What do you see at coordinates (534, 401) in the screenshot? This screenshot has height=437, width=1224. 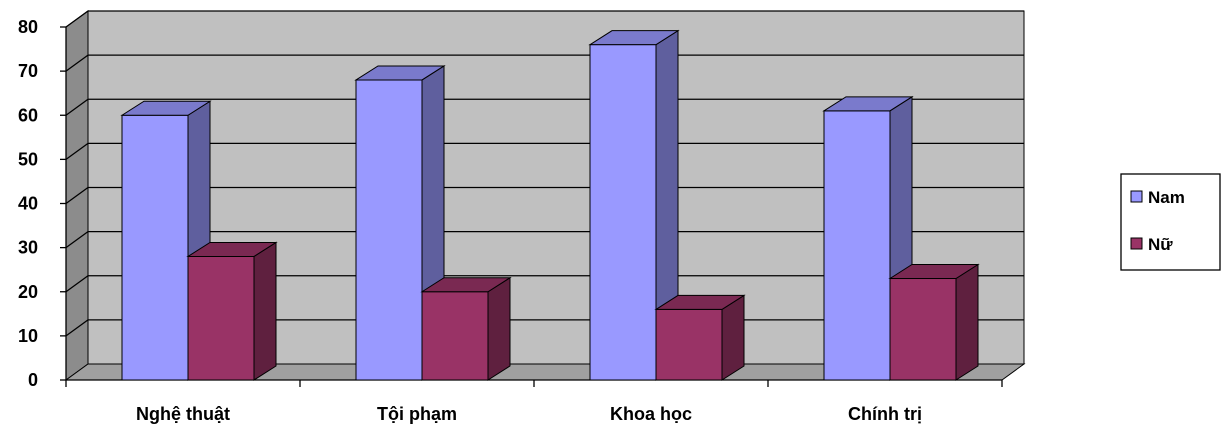 I see `x-axis: Nghệ thuật Tội phạm Khoa học Chính trị` at bounding box center [534, 401].